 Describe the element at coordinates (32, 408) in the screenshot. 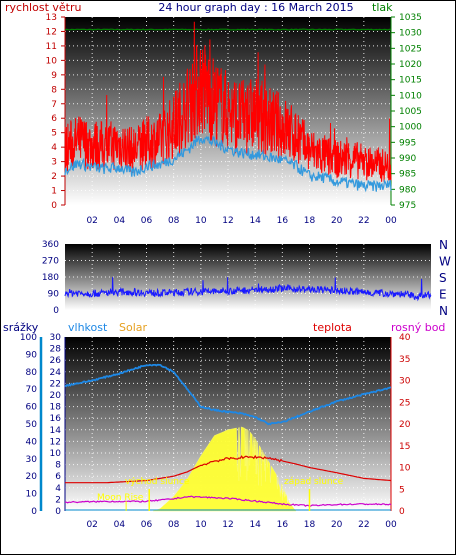

I see `rain-y-tick-label: 60` at that location.